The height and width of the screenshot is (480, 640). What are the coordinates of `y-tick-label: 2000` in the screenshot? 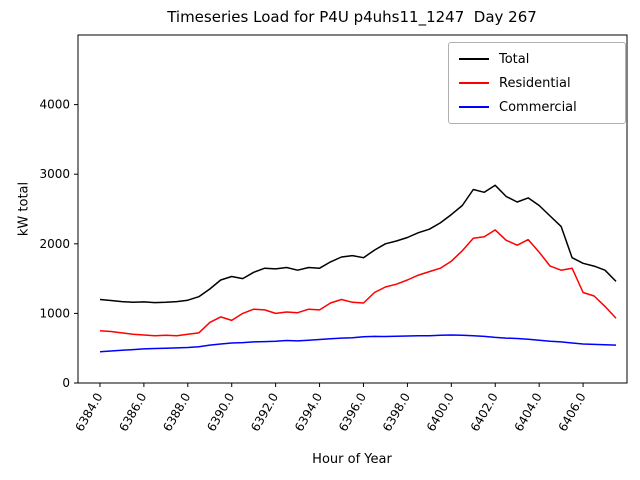 It's located at (54, 244).